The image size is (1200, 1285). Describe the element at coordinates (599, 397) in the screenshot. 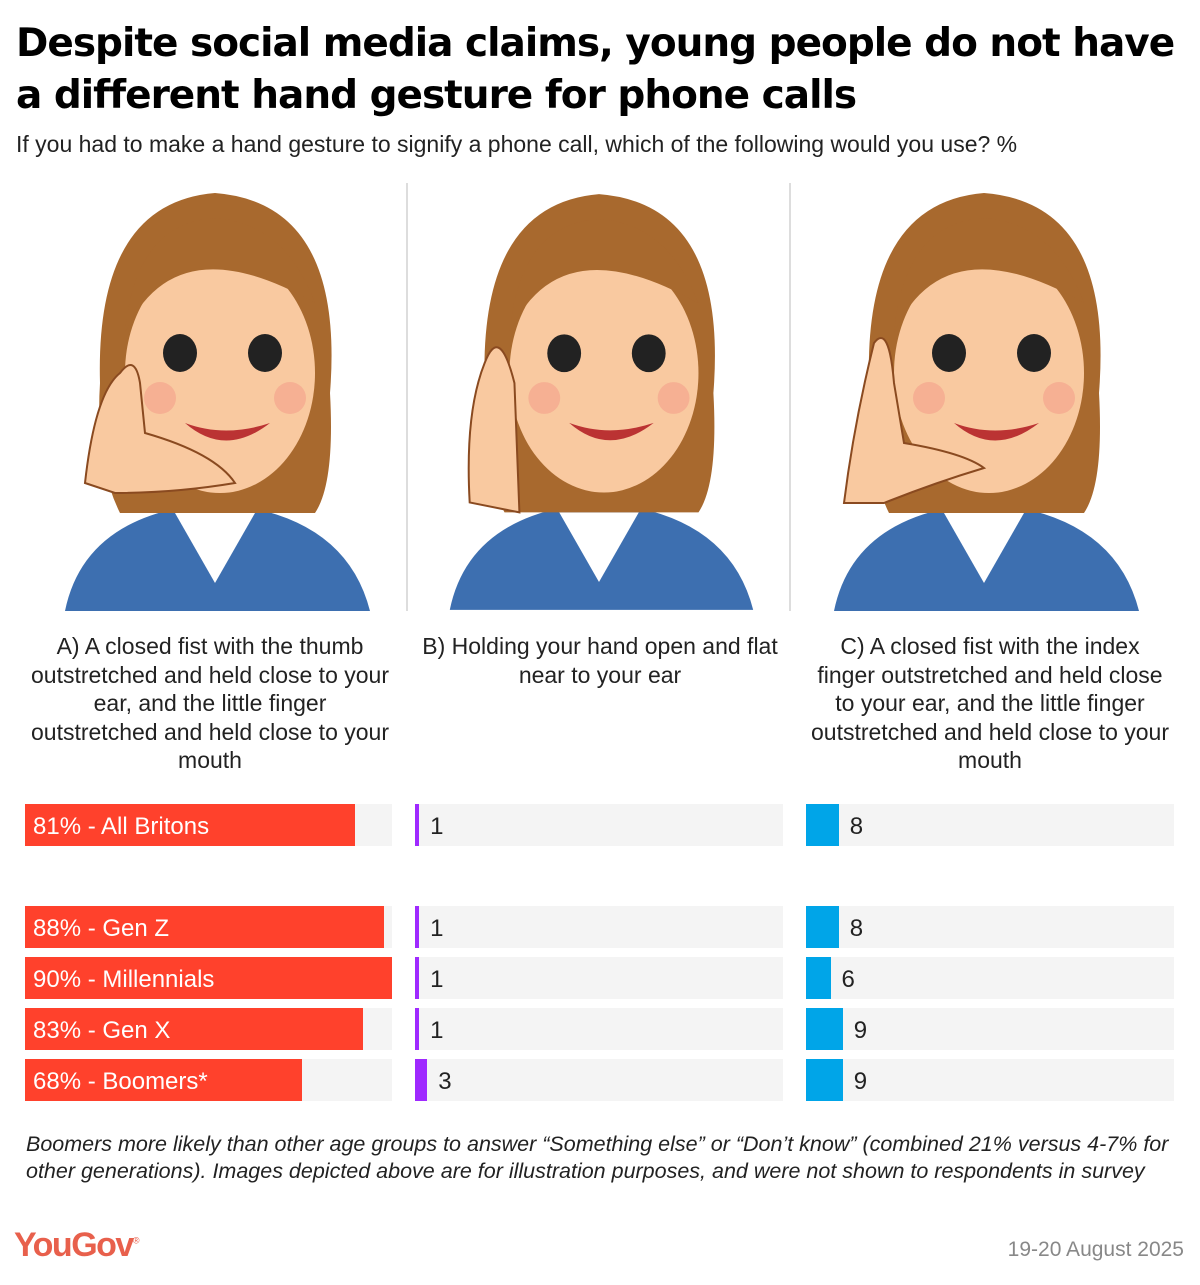

I see `illustration-open-hand-gesture` at that location.